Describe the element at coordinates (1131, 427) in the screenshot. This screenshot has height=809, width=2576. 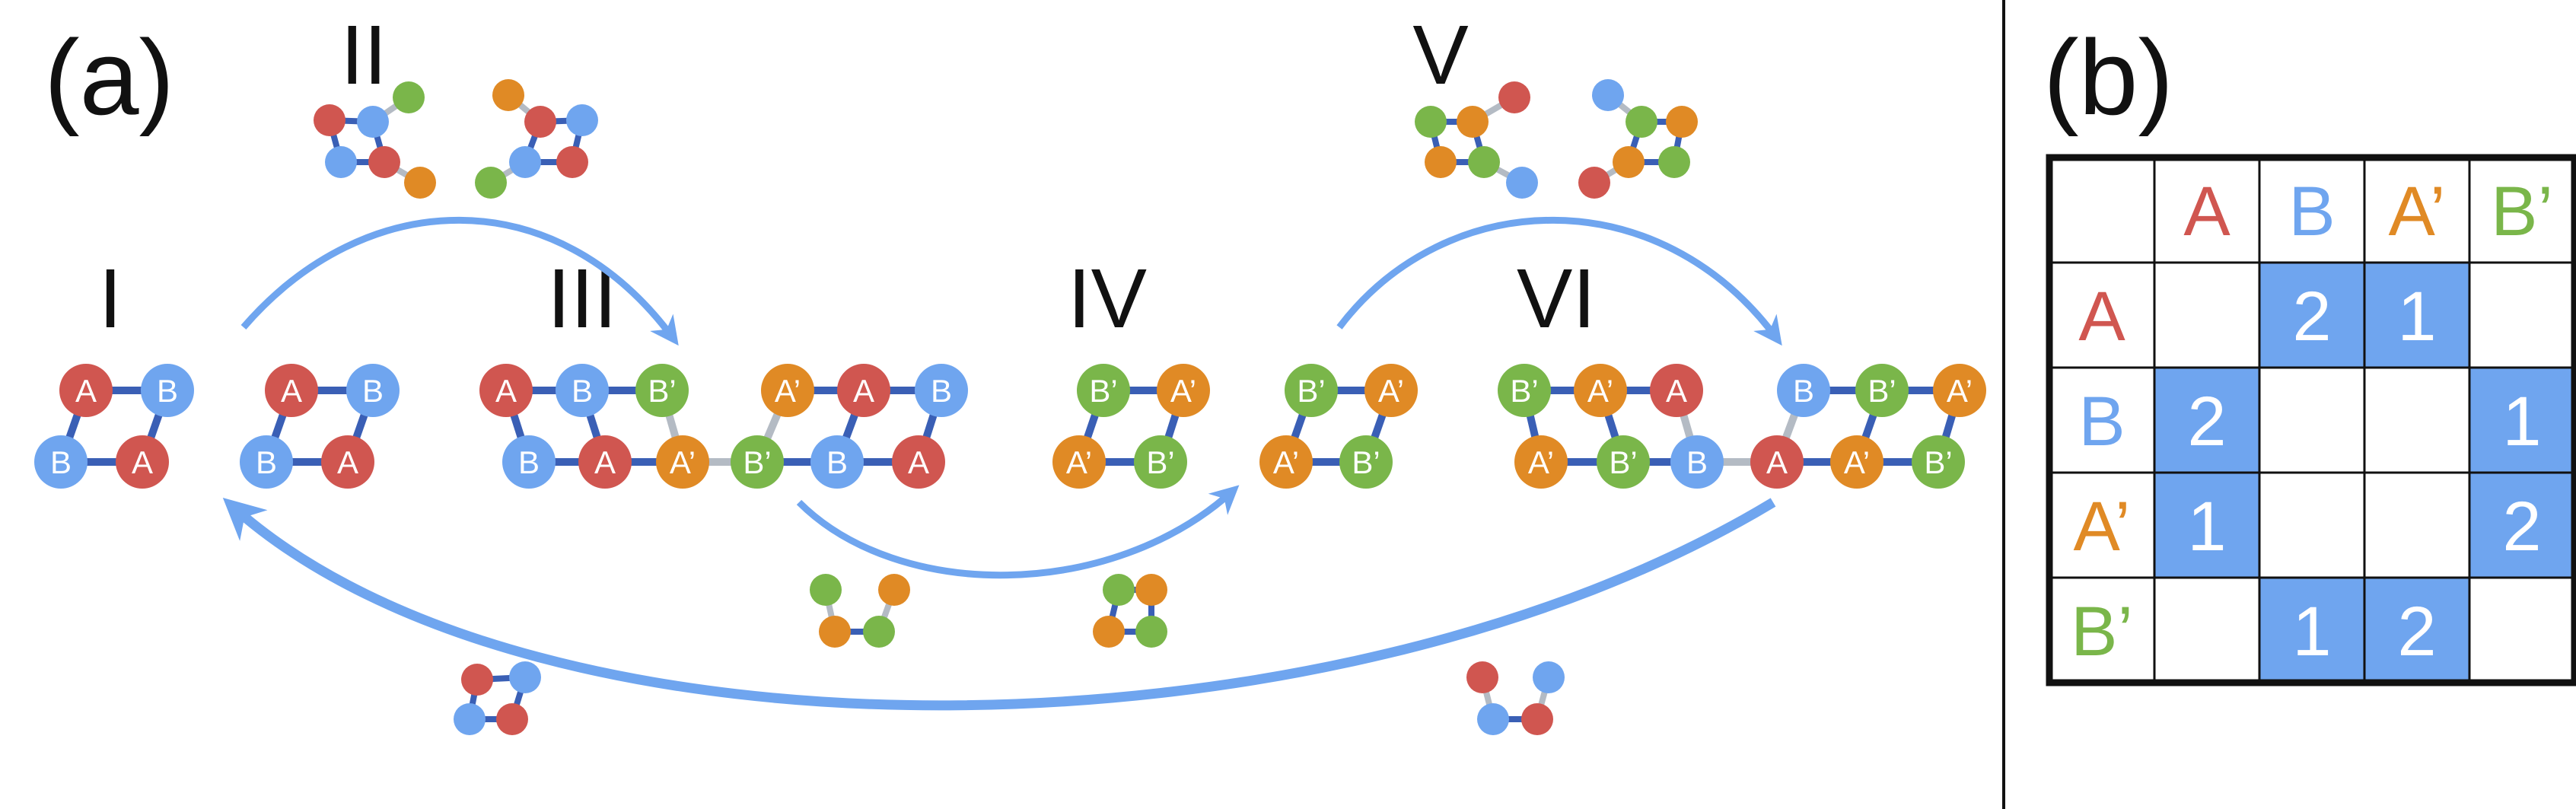
I see `cluster-iv-left: B’ A’ A’ B’` at that location.